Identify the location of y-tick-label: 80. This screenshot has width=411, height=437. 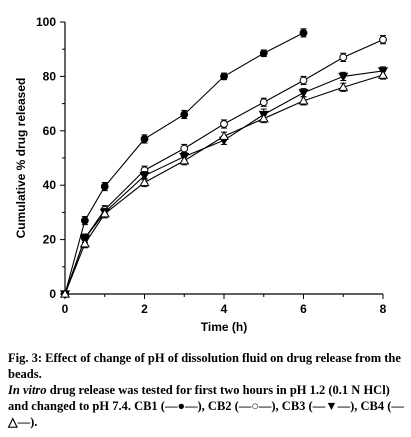
(50, 76).